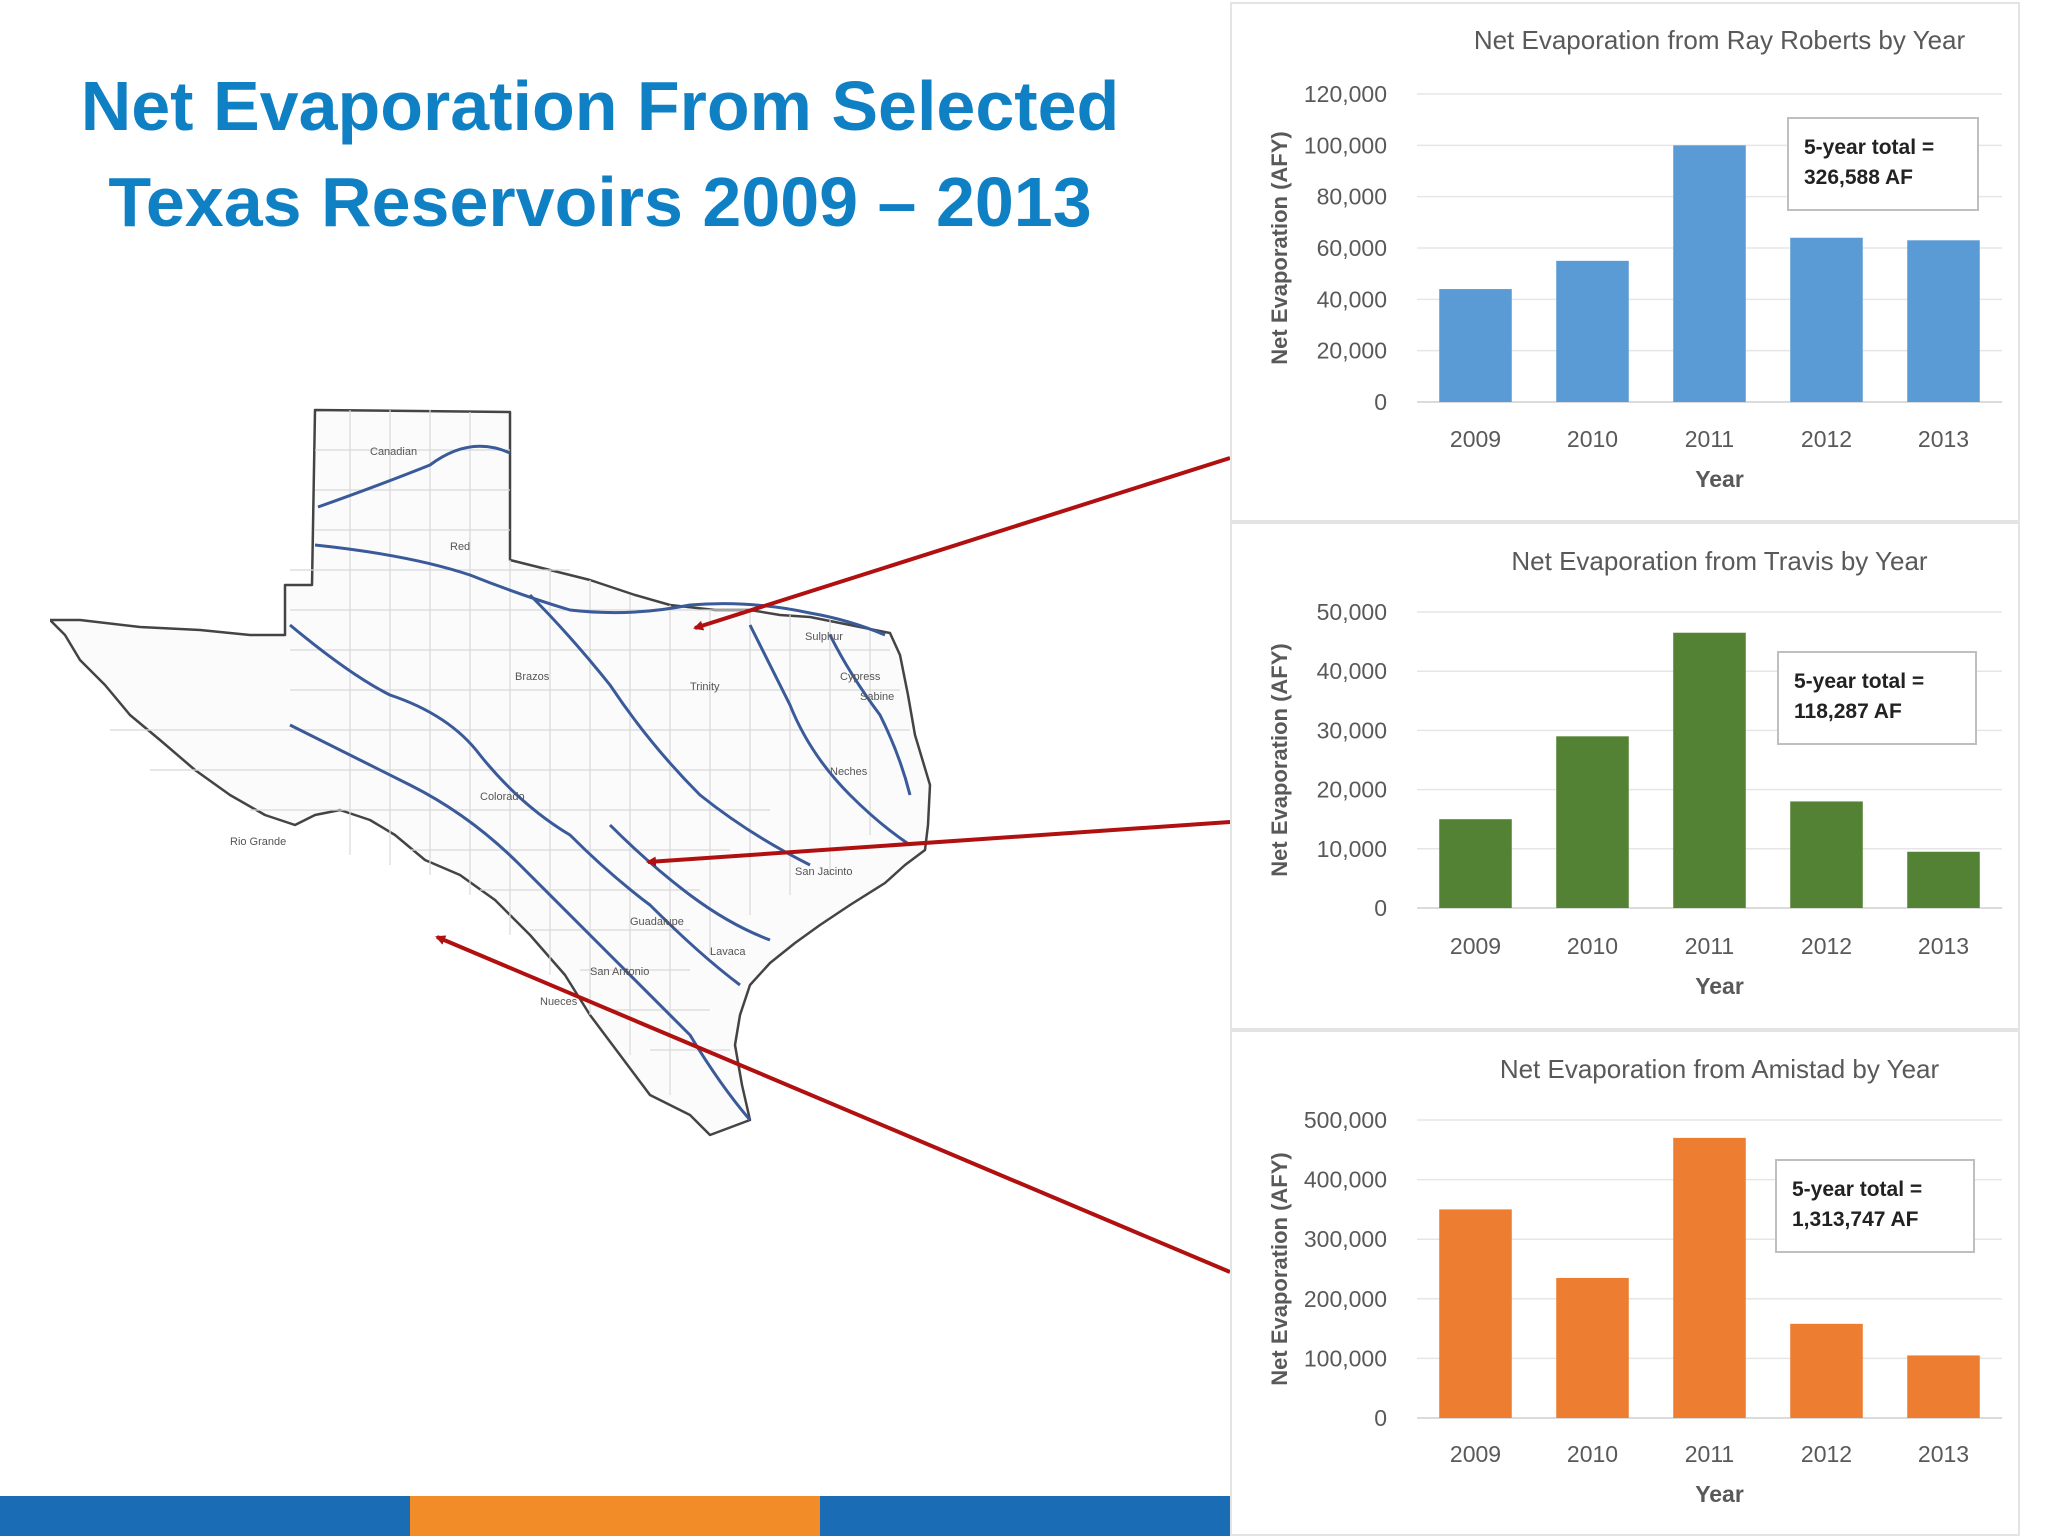 The width and height of the screenshot is (2048, 1538). I want to click on footer-bar, so click(615, 1516).